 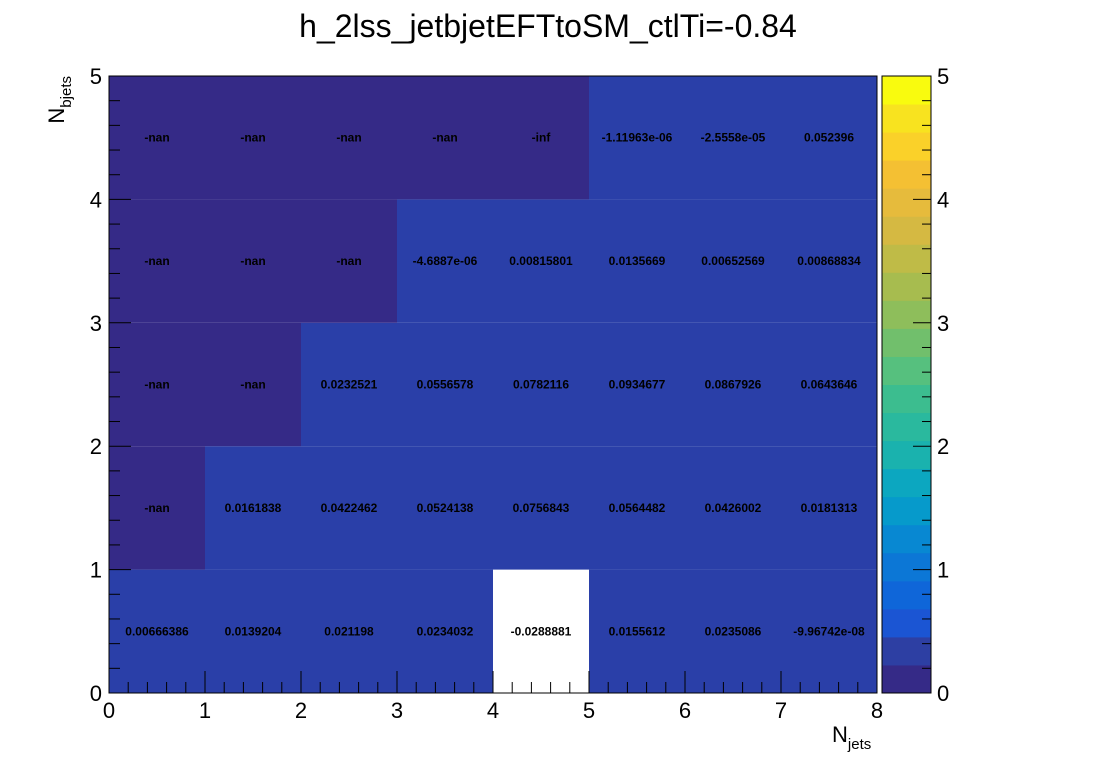 I want to click on colorbar-tick-label: 2, so click(x=943, y=446).